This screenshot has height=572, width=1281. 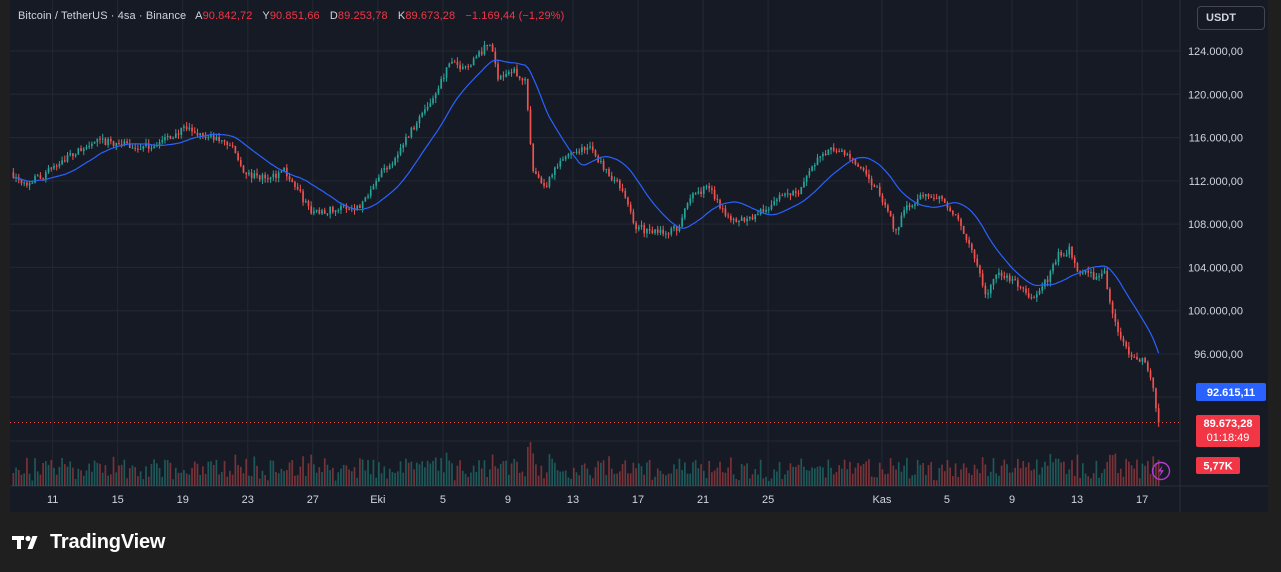 I want to click on lightning-icon, so click(x=1161, y=471).